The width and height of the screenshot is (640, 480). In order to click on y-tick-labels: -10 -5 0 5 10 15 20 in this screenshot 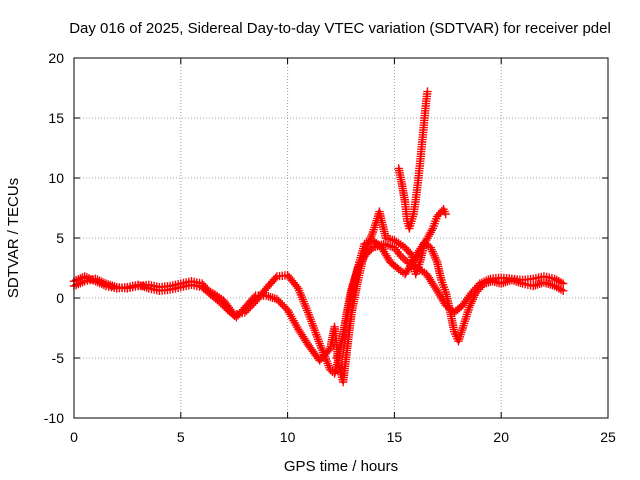, I will do `click(54, 238)`.